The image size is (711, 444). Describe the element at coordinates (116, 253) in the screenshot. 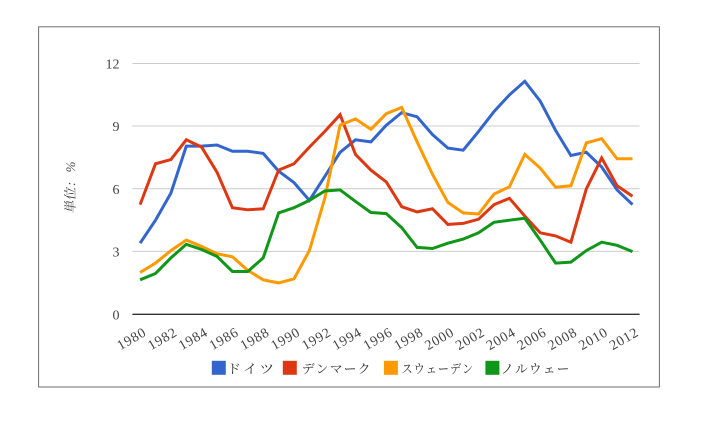

I see `svg-text: 3` at that location.